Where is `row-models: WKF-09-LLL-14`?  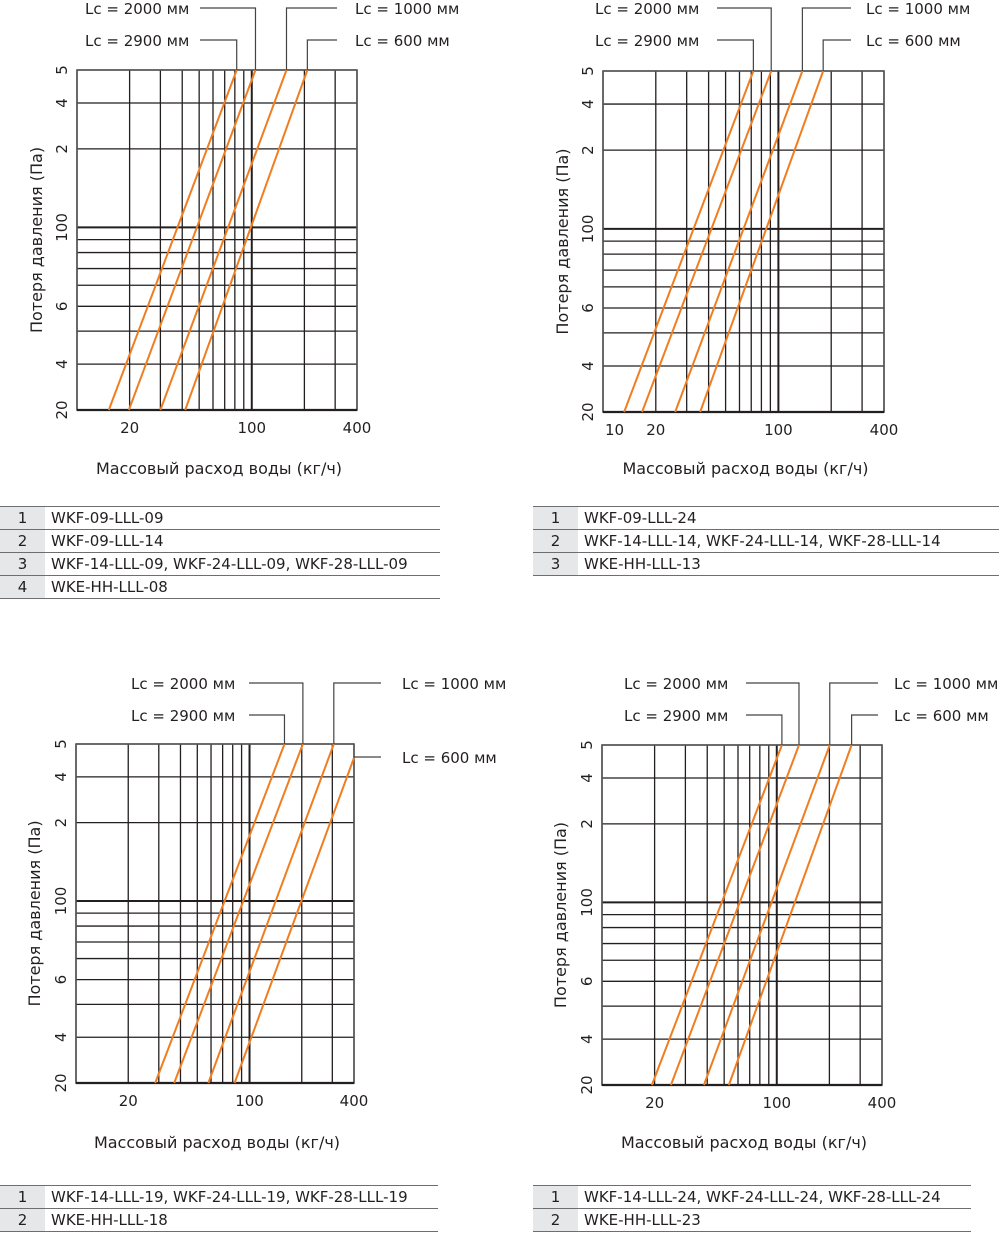 row-models: WKF-09-LLL-14 is located at coordinates (242, 541).